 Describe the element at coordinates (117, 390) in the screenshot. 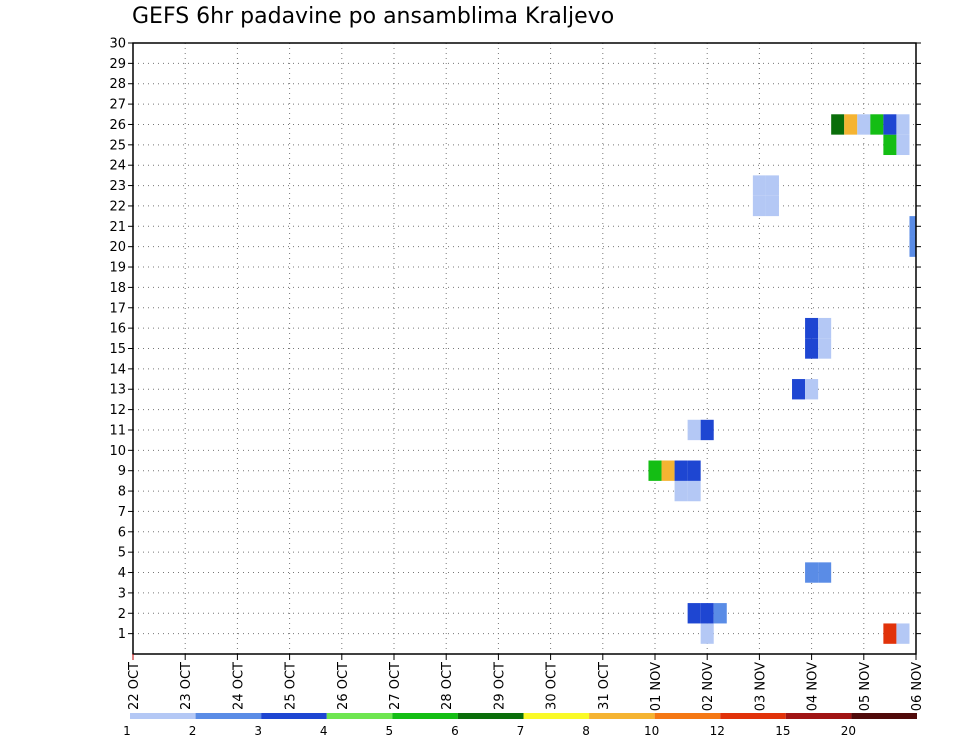

I see `y-tick-label: 13` at that location.